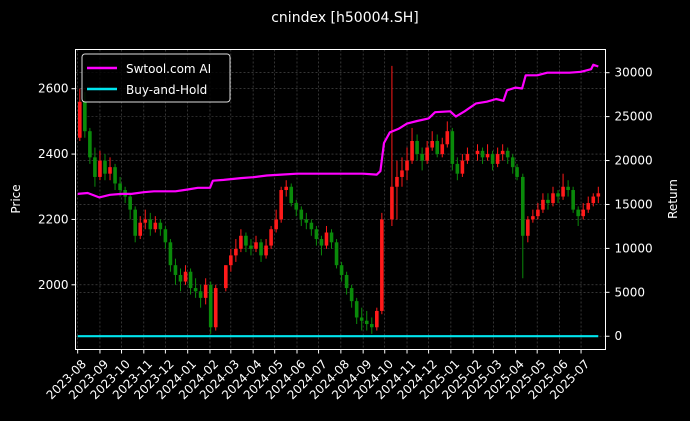 The width and height of the screenshot is (690, 421). What do you see at coordinates (634, 161) in the screenshot?
I see `y-right-tick-label: 20000` at bounding box center [634, 161].